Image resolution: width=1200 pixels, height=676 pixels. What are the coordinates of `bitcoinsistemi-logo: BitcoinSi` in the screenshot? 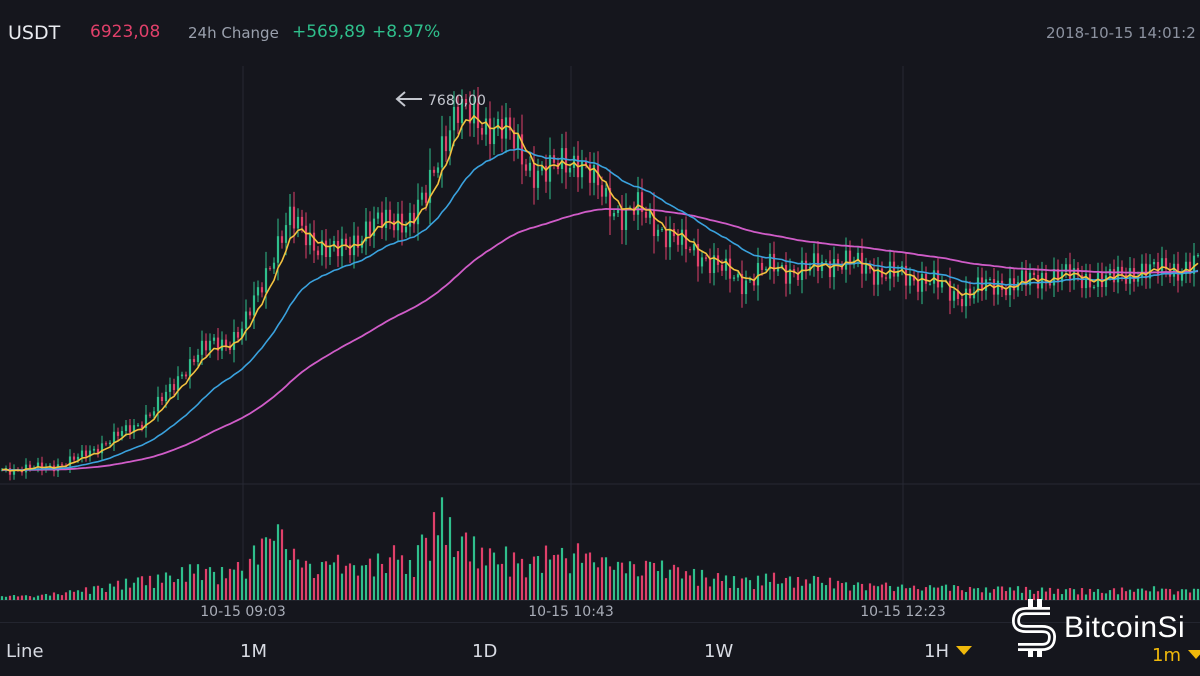 It's located at (1105, 628).